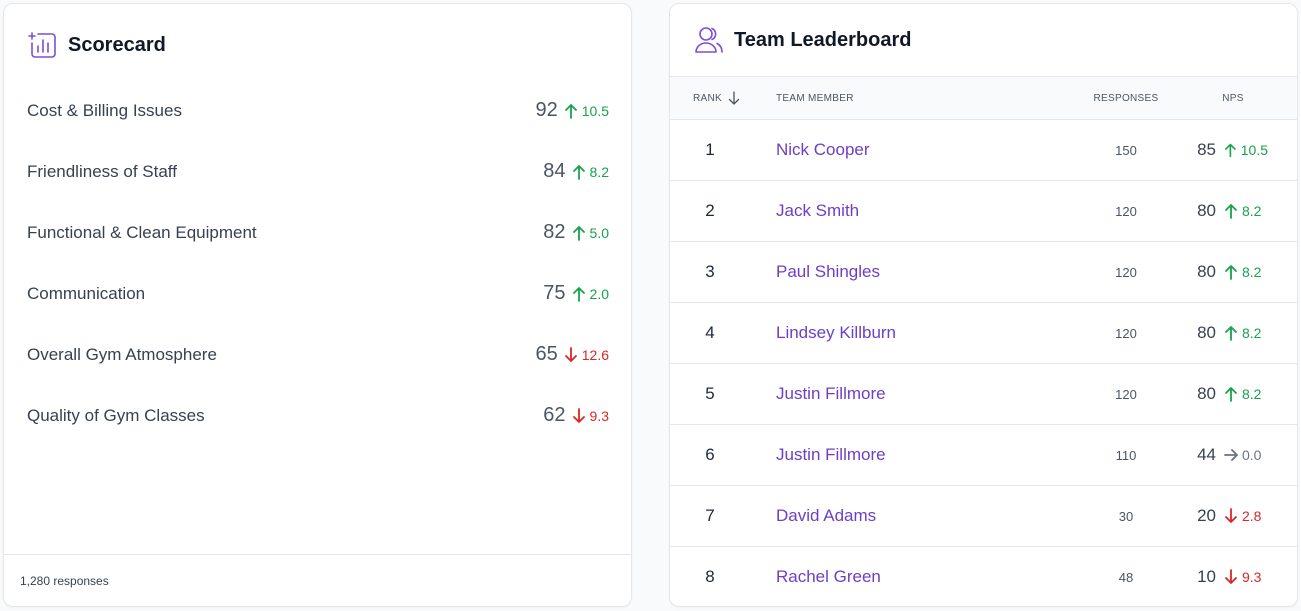 The width and height of the screenshot is (1301, 611). Describe the element at coordinates (104, 110) in the screenshot. I see `metric-label: Cost & Billing Issues` at that location.